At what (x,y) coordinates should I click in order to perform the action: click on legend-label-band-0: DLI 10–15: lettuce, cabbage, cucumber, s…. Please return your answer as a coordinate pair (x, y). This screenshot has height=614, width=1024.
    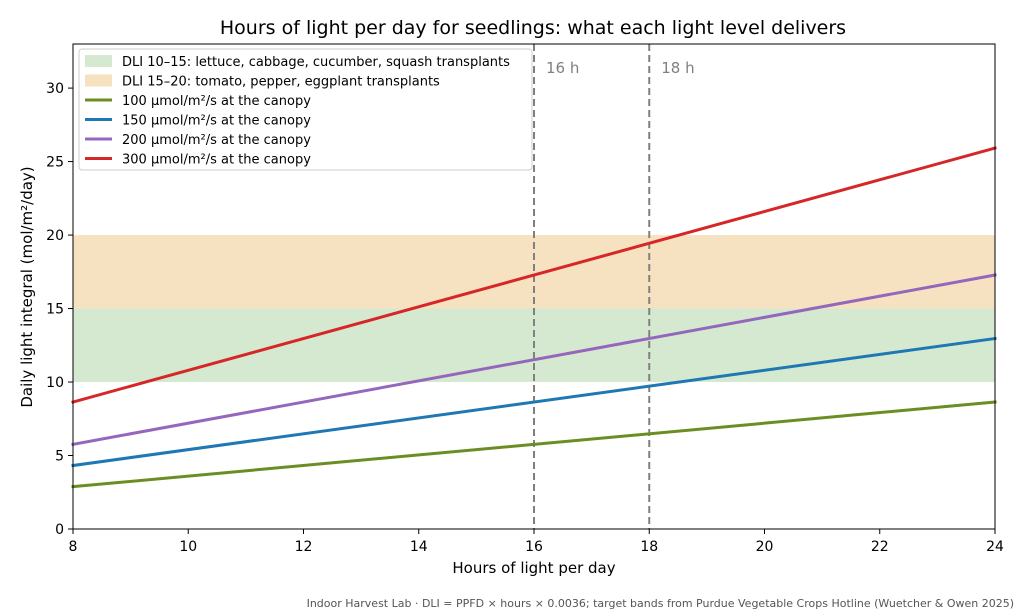
    Looking at the image, I should click on (316, 62).